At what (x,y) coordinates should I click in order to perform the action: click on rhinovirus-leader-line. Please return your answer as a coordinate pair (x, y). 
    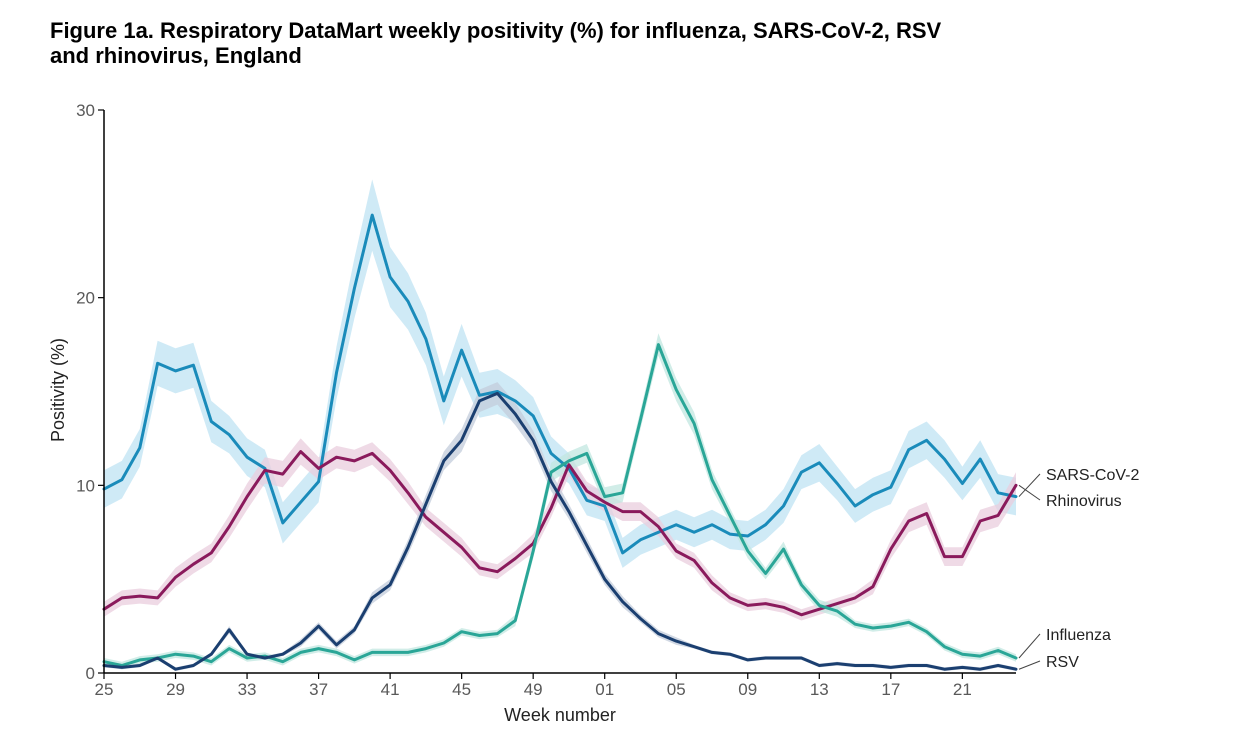
    Looking at the image, I should click on (1029, 492).